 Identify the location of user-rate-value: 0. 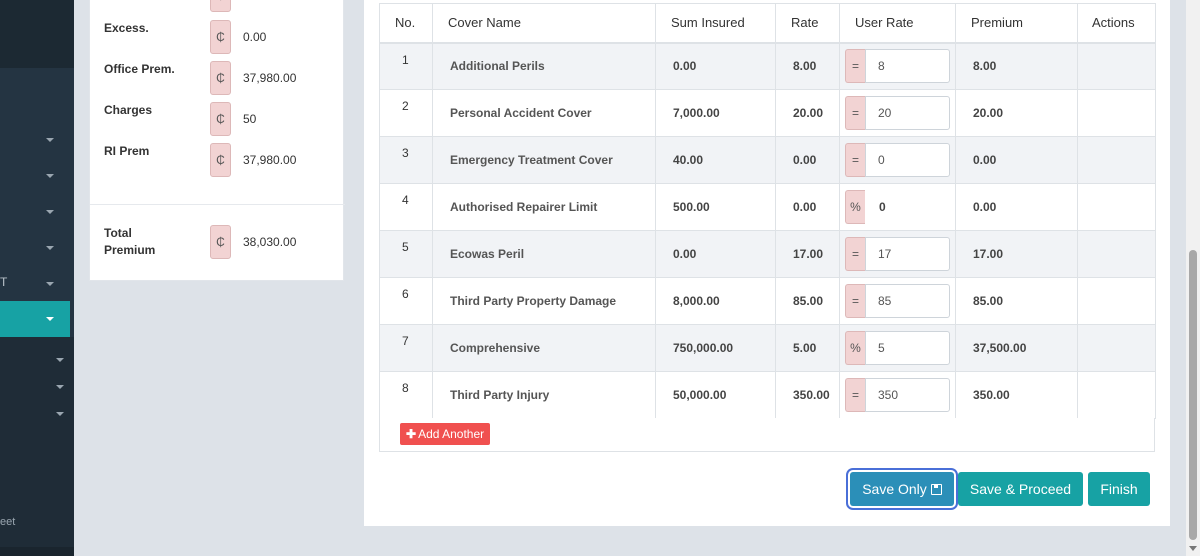
(882, 207).